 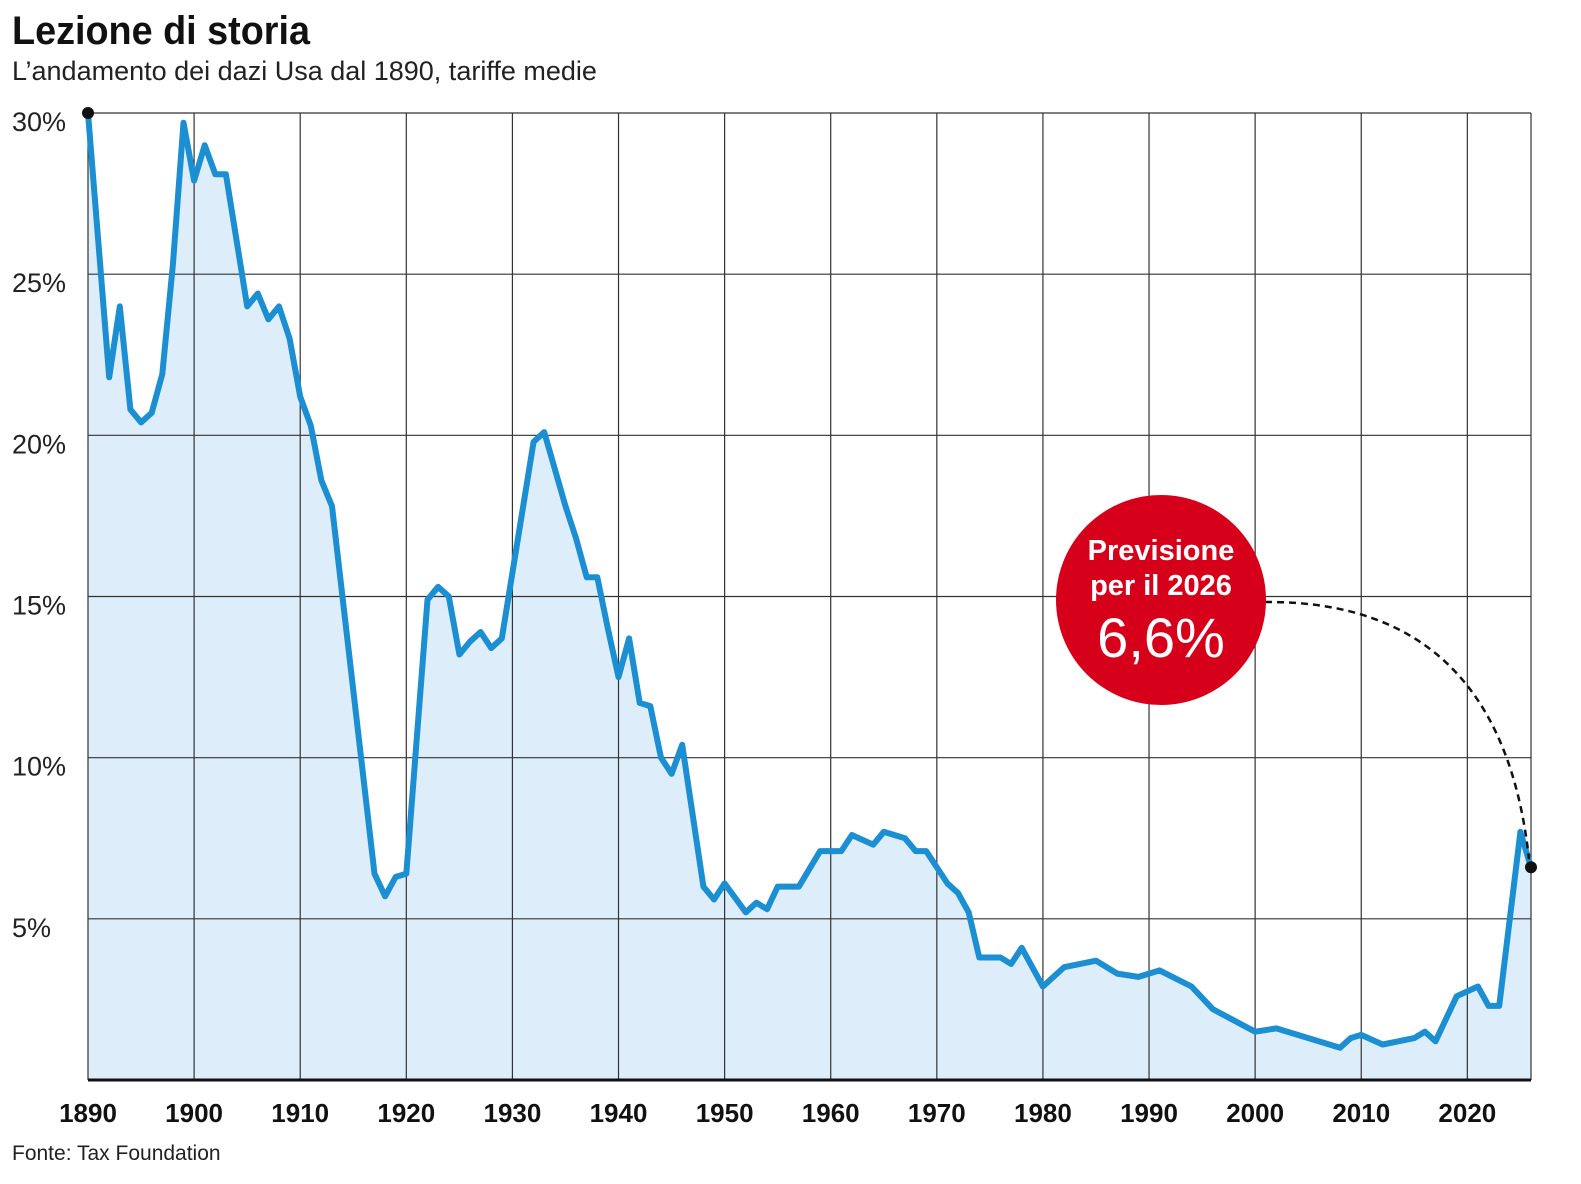 What do you see at coordinates (725, 1113) in the screenshot?
I see `x-tick-label: 1950` at bounding box center [725, 1113].